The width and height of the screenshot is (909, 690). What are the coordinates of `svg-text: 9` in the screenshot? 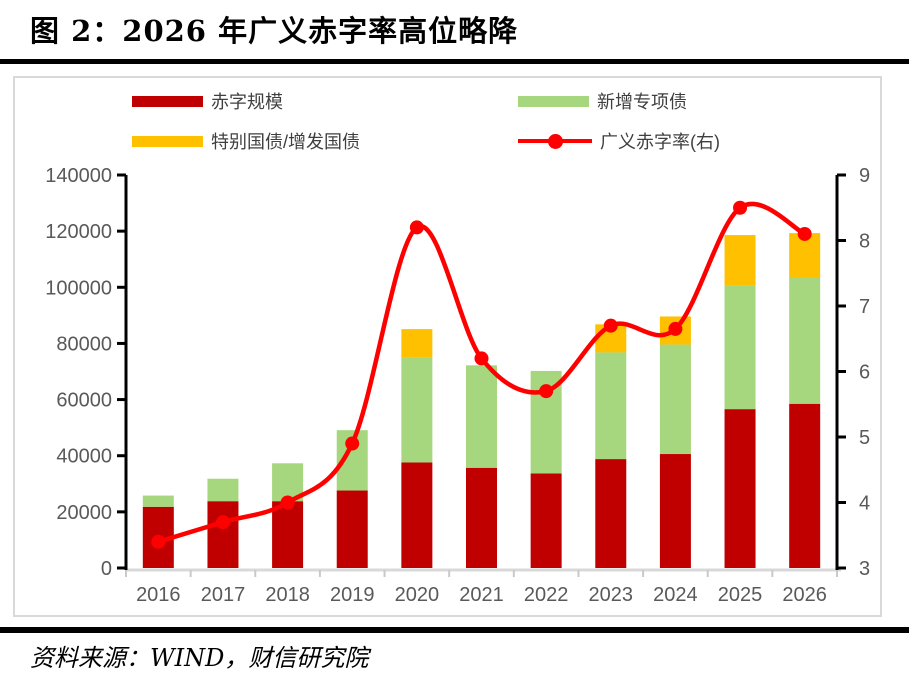 It's located at (864, 176).